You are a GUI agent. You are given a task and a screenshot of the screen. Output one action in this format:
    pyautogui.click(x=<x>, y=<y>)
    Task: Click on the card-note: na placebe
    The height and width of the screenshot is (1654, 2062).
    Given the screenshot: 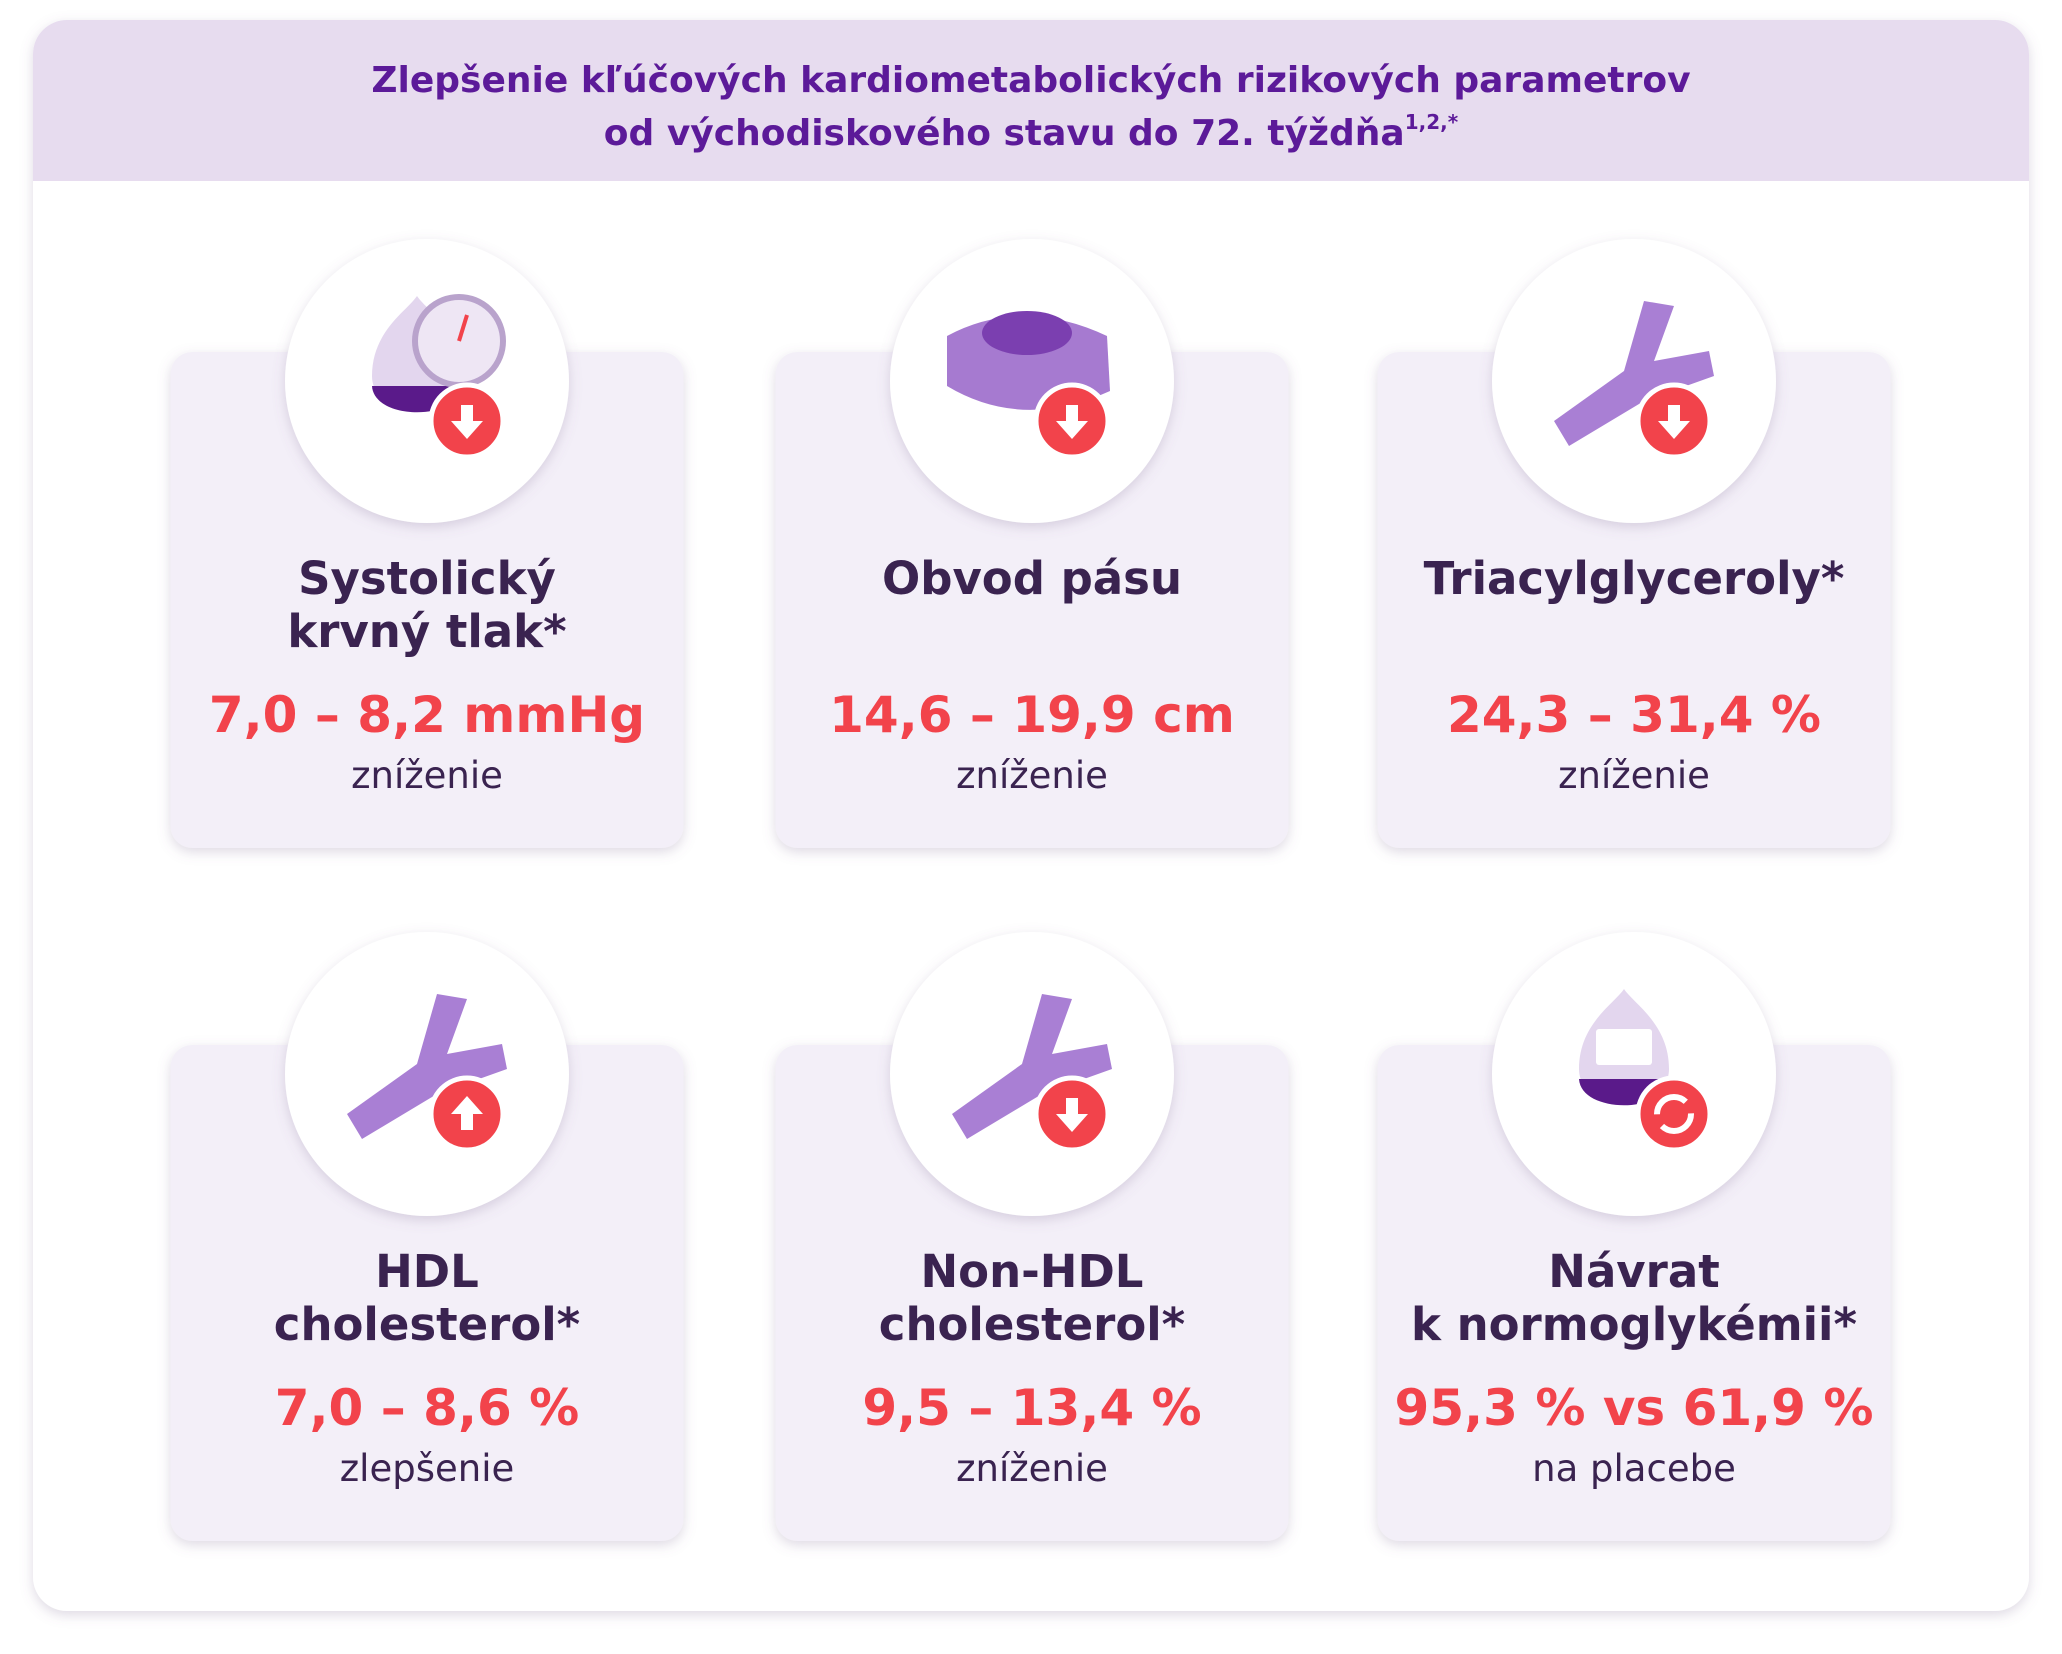 What is the action you would take?
    pyautogui.click(x=1634, y=1468)
    